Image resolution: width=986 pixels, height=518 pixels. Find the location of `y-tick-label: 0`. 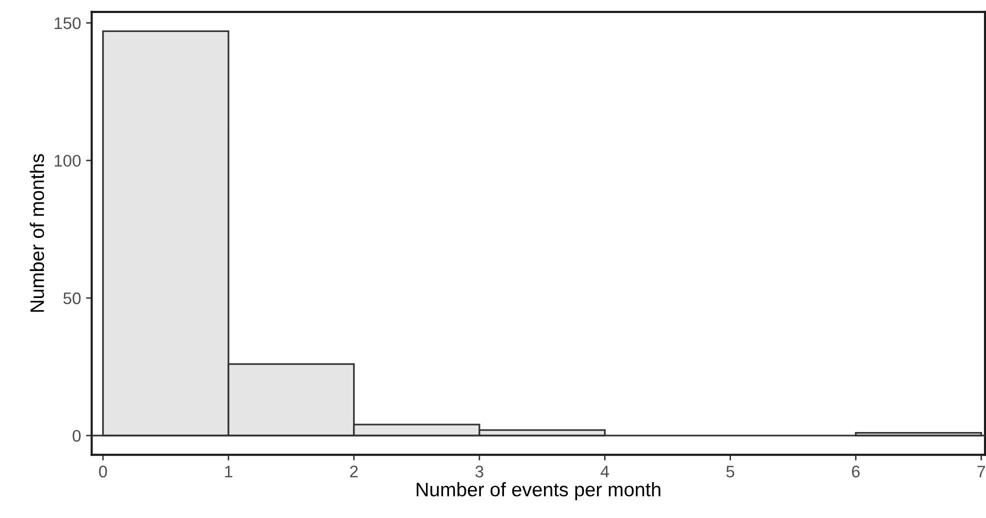

y-tick-label: 0 is located at coordinates (76, 436).